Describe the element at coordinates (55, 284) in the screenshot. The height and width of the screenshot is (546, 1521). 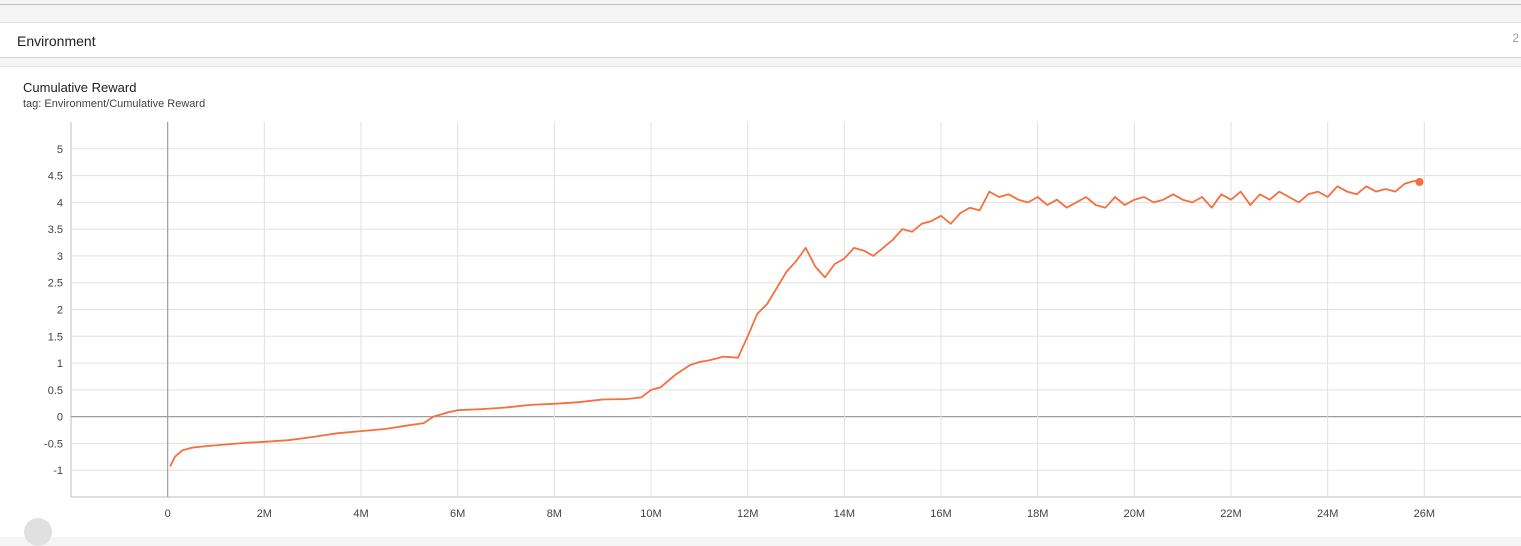
I see `y-tick-label: 2.5` at that location.